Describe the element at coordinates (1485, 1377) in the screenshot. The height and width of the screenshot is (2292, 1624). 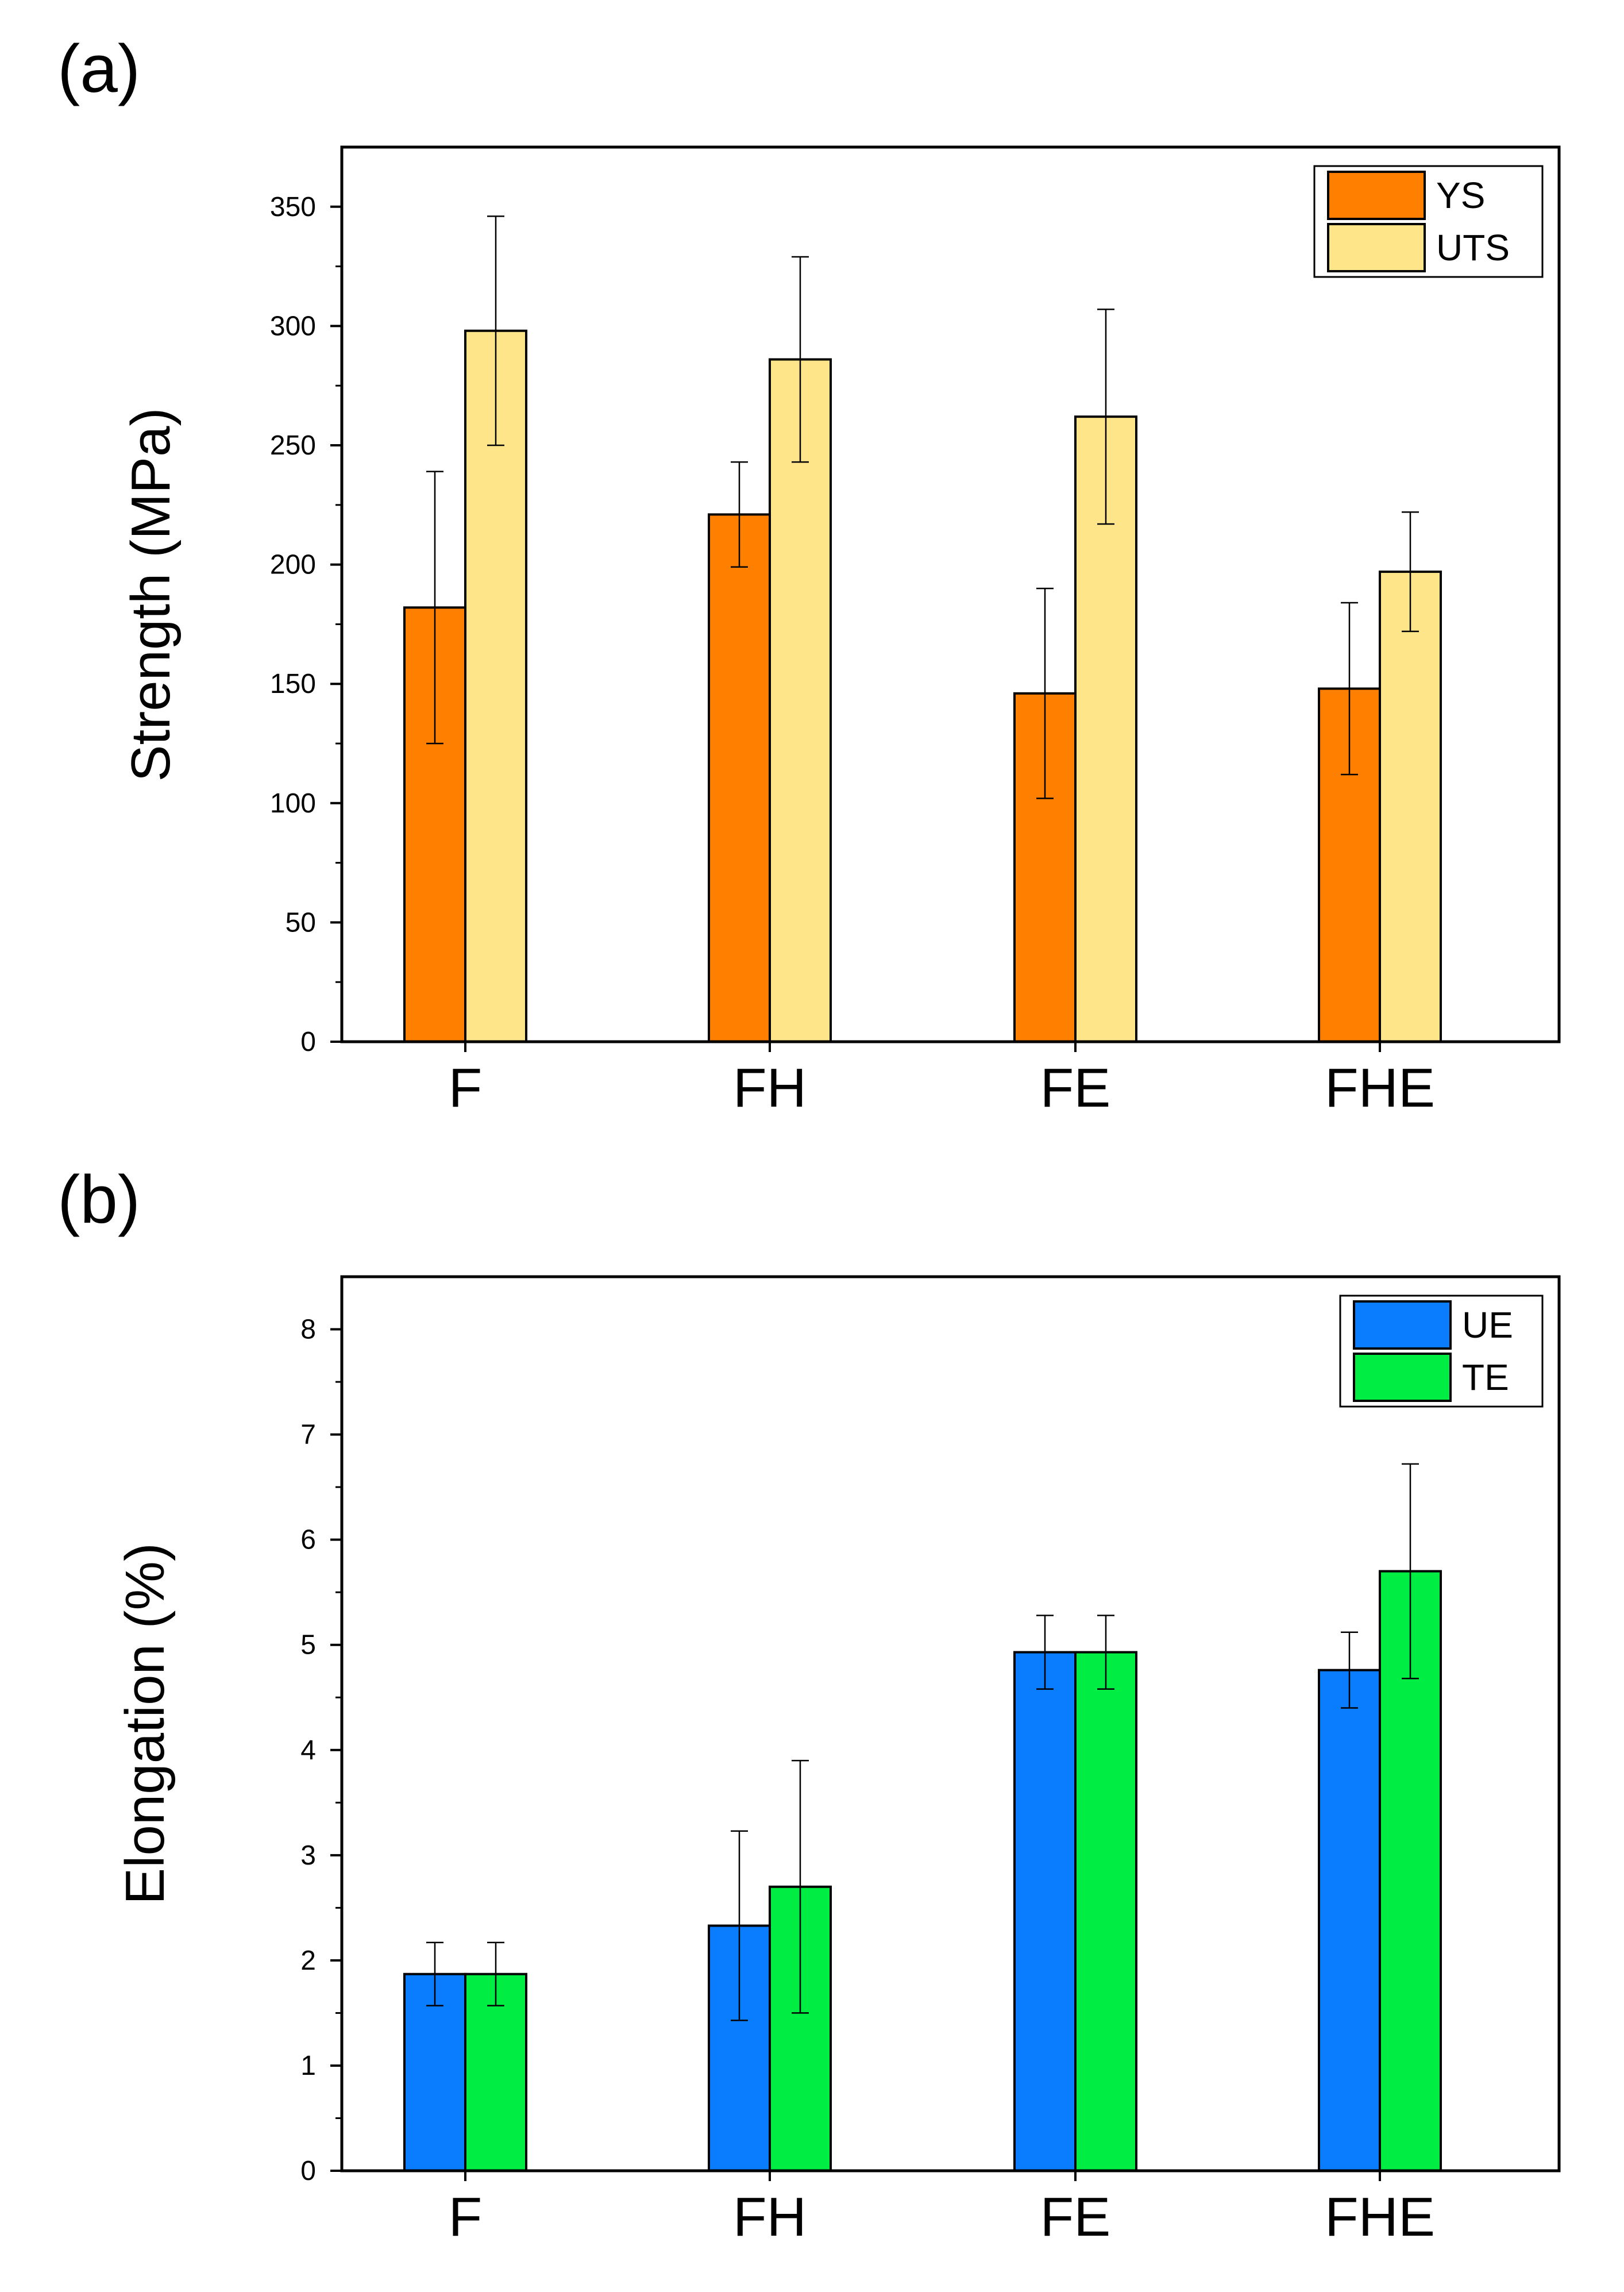
I see `legend-label-te: TE` at that location.